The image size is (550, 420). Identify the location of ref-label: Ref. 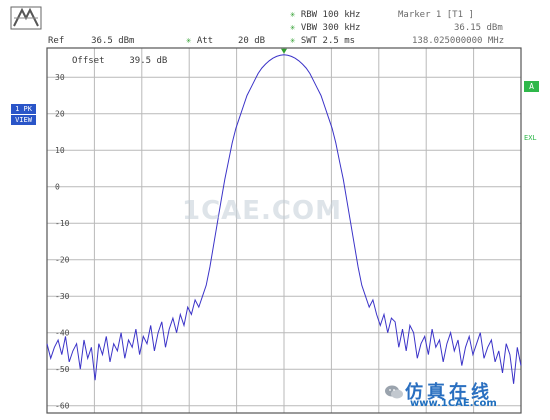
(56, 41).